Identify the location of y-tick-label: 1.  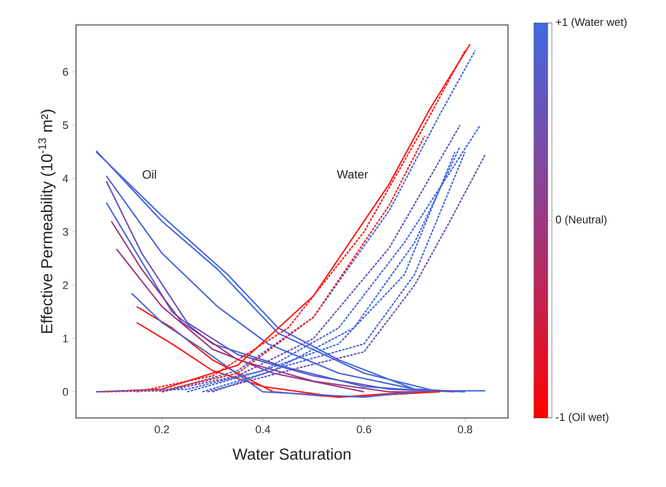
(65, 338).